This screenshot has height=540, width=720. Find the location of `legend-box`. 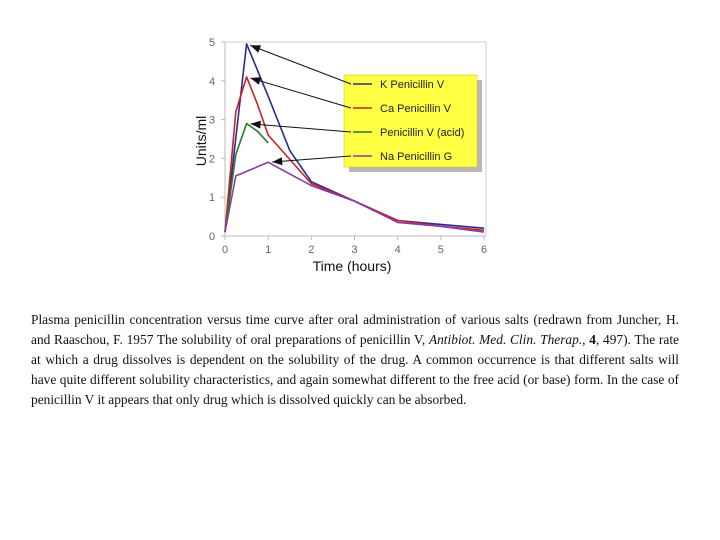

legend-box is located at coordinates (410, 121).